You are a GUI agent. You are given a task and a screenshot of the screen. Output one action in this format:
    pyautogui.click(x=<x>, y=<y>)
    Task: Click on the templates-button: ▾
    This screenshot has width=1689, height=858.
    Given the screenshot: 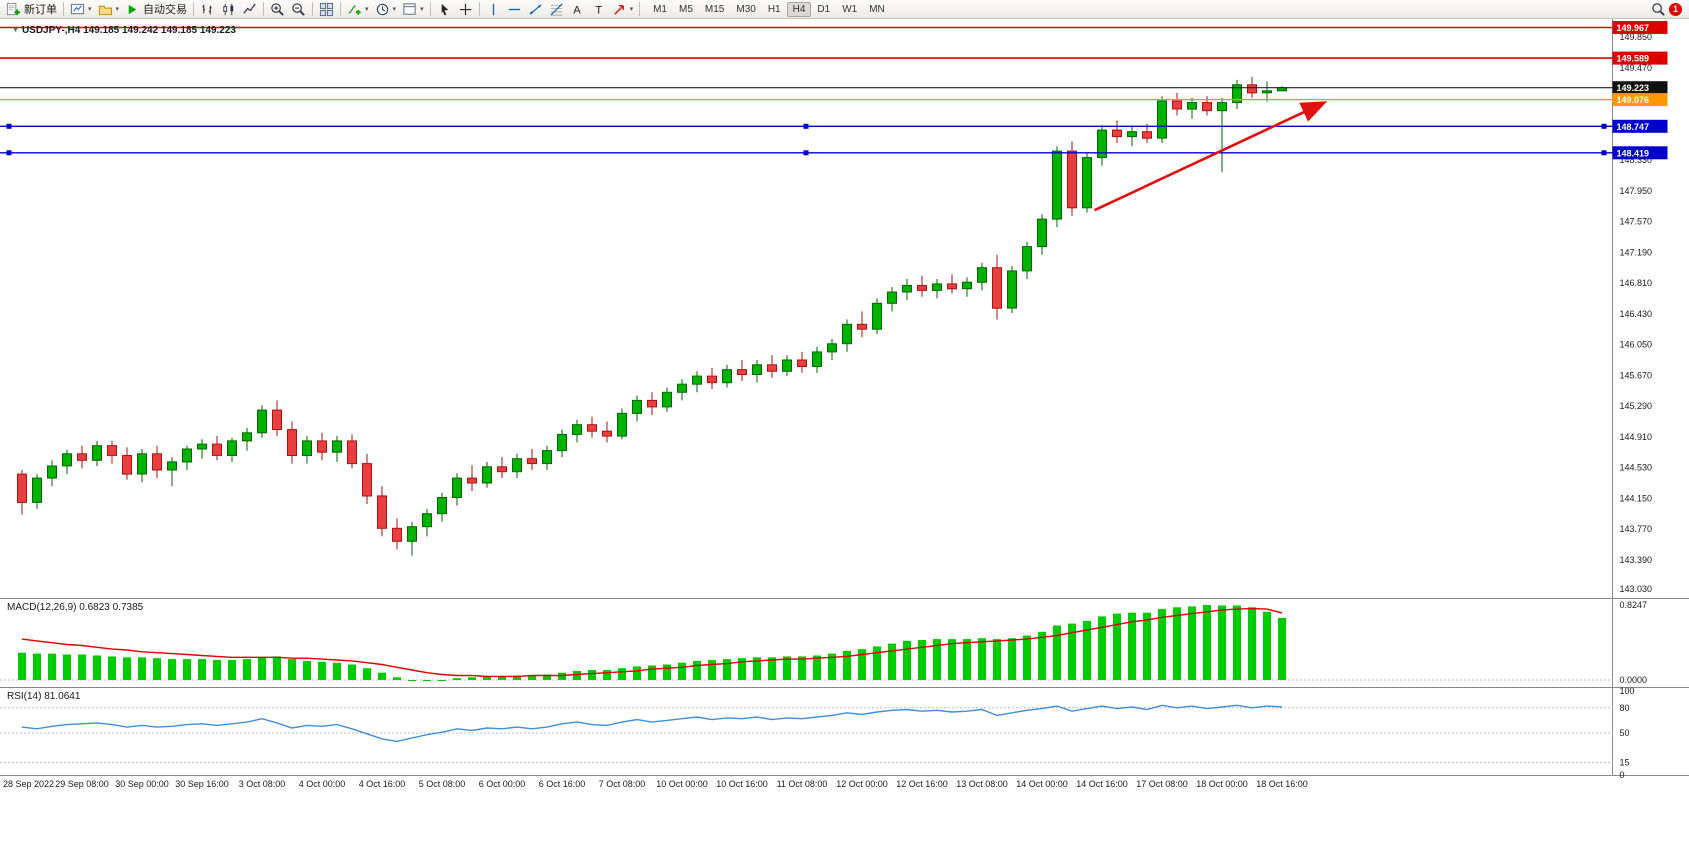 What is the action you would take?
    pyautogui.click(x=413, y=9)
    